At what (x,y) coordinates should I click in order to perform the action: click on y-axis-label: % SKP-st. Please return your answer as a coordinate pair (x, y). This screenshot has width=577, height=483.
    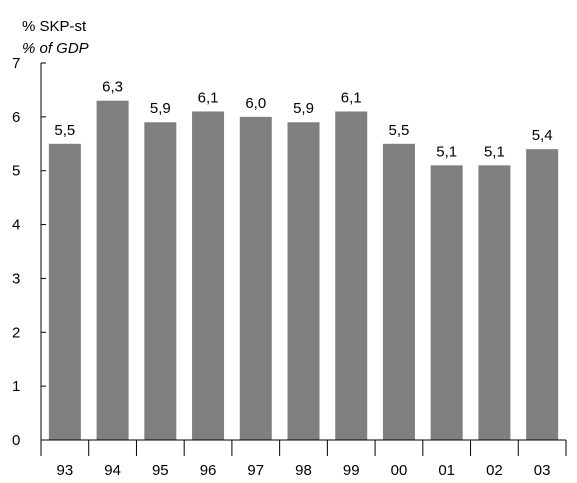
    Looking at the image, I should click on (54, 26).